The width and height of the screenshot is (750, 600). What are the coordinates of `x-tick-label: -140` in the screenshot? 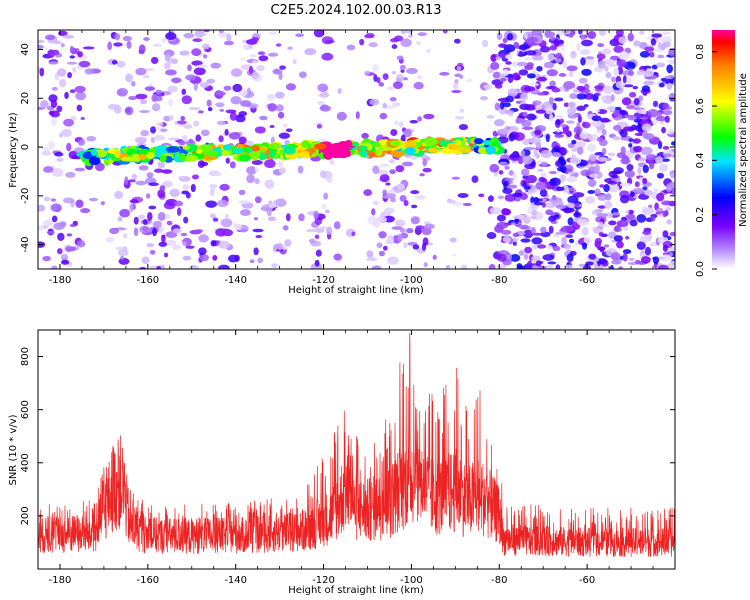 It's located at (235, 280).